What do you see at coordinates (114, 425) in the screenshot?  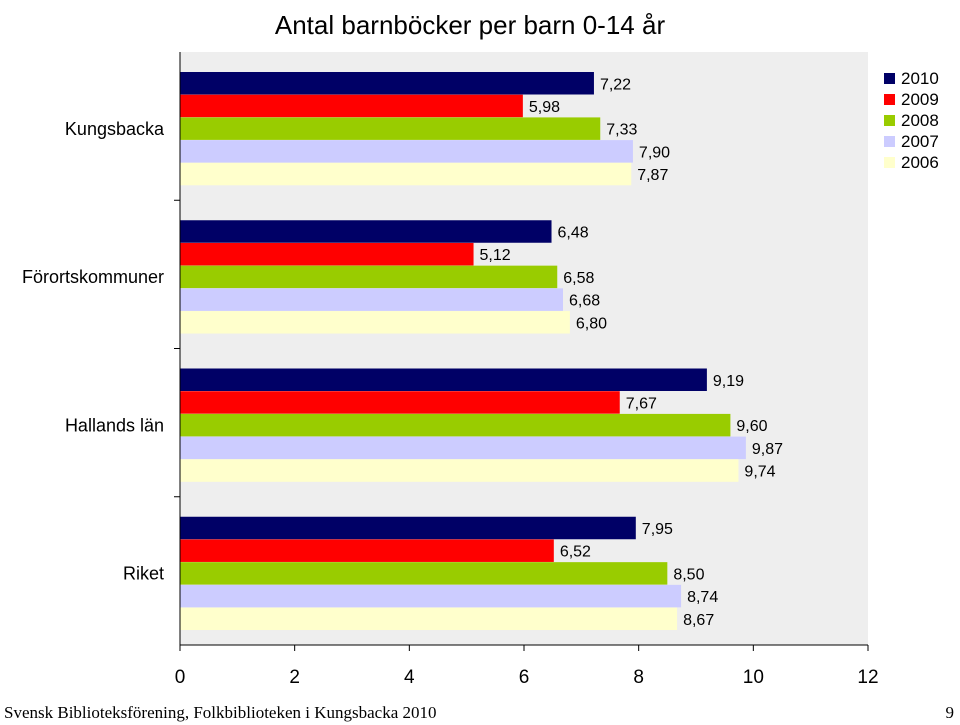 I see `category-label: Hallands län` at bounding box center [114, 425].